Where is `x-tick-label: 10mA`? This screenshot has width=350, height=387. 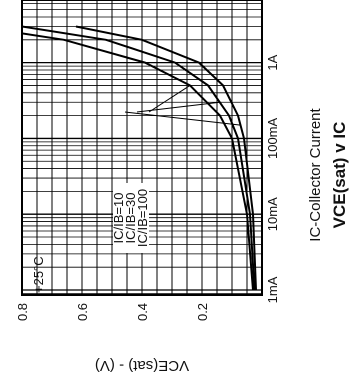 x-tick-label: 10mA is located at coordinates (272, 214).